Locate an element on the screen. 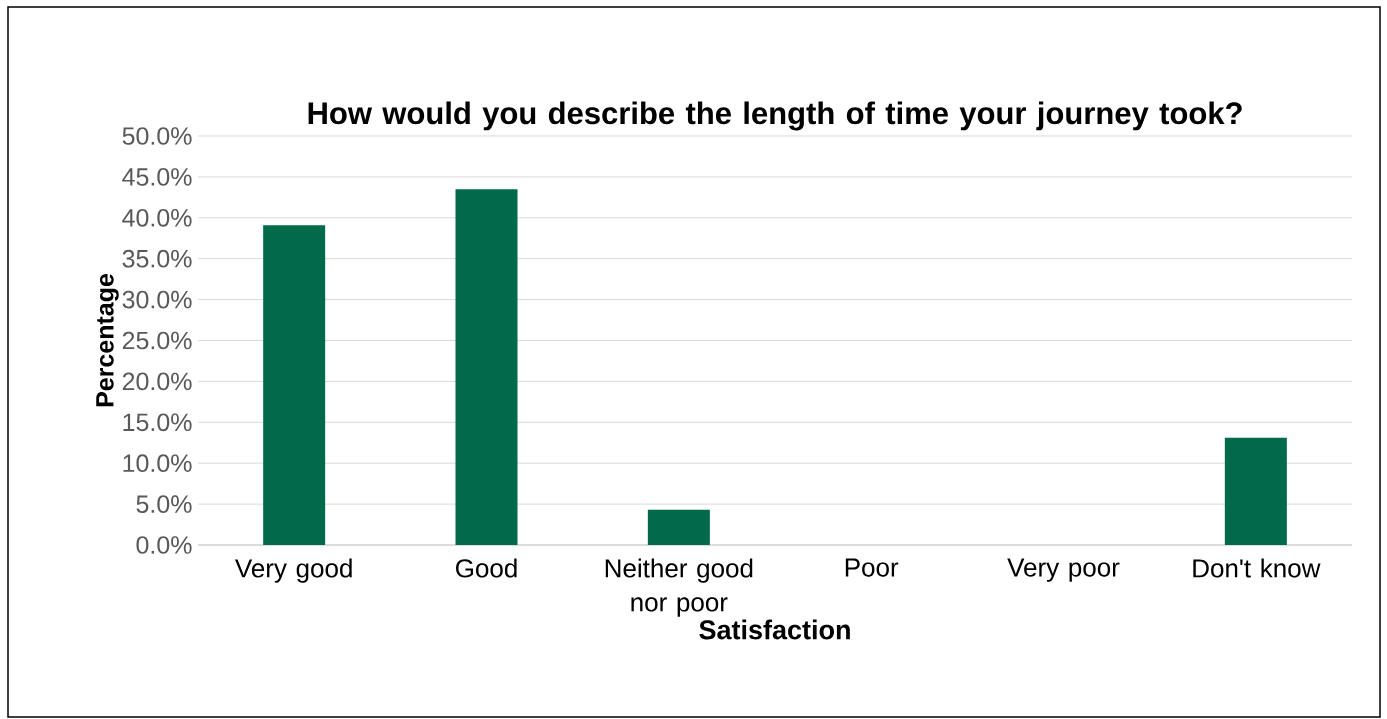 The width and height of the screenshot is (1387, 719). y-tick-label: 10.0% is located at coordinates (157, 463).